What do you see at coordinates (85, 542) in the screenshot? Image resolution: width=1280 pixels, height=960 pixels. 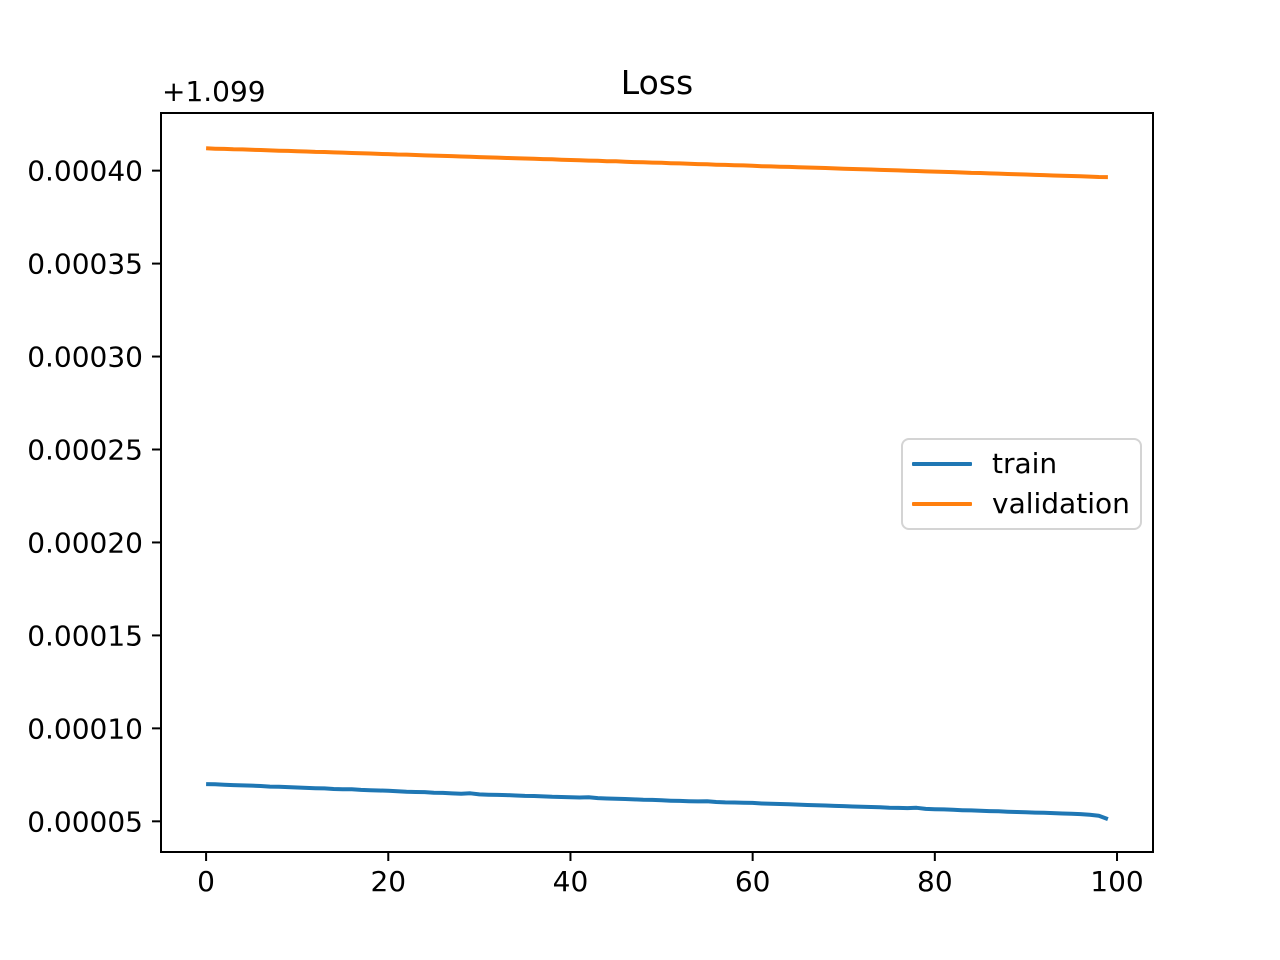 I see `y-tick-label: 0.00020` at bounding box center [85, 542].